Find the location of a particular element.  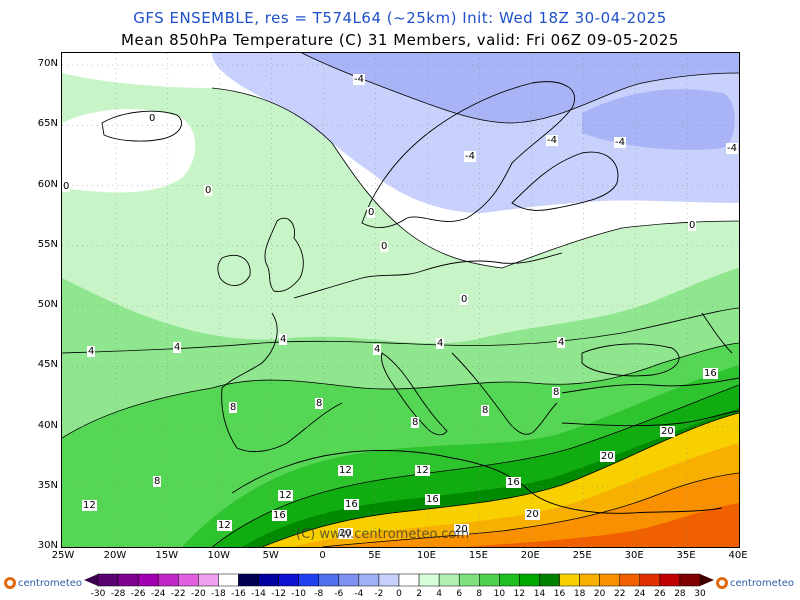

colorbar-tick-label: 12 is located at coordinates (519, 594).